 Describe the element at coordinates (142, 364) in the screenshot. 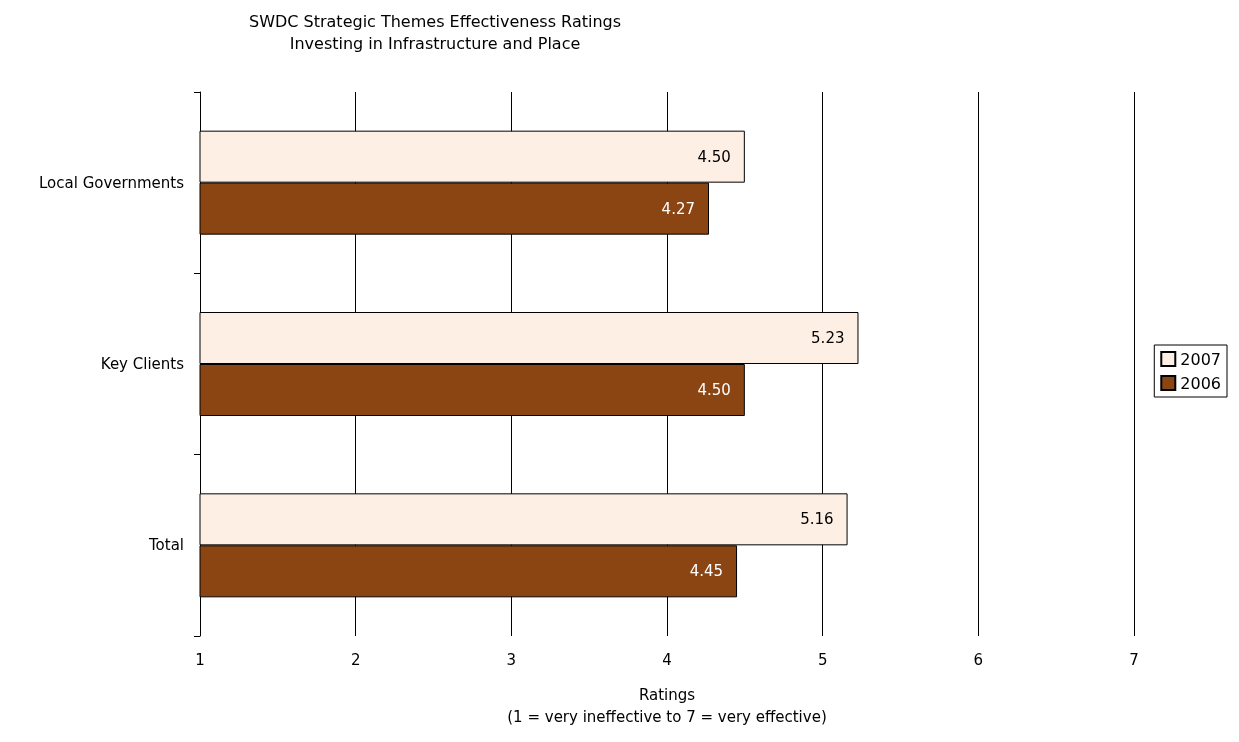

I see `y-tick-label: Key Clients` at that location.